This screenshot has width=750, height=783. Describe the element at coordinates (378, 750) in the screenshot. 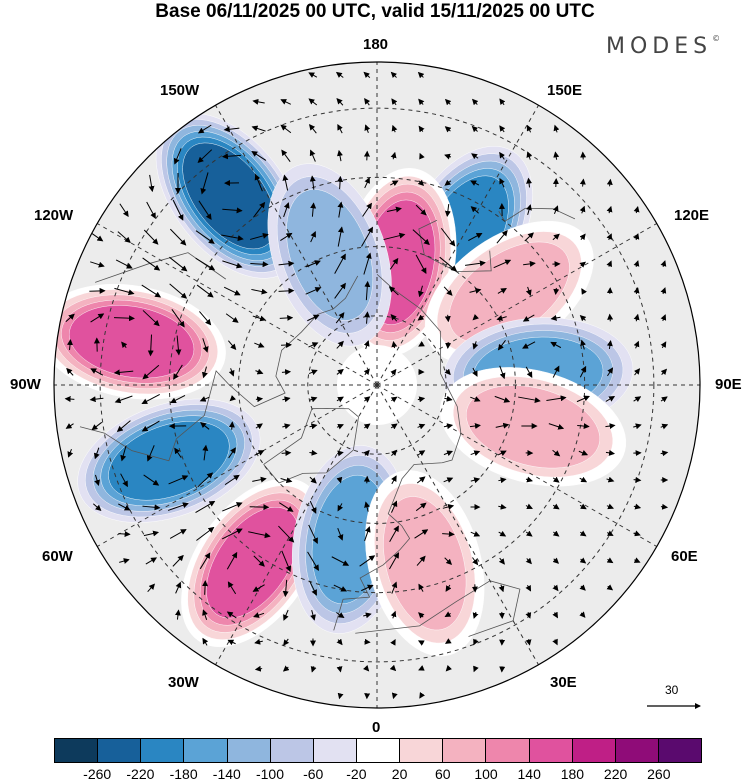

I see `colorbar` at that location.